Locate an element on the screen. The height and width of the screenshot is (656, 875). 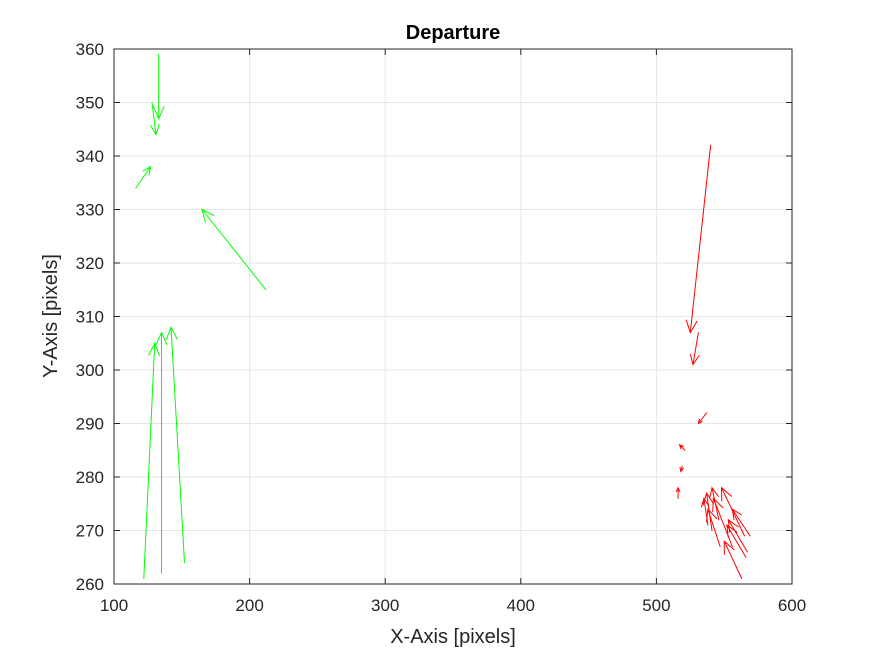
y-tick-label: 330 is located at coordinates (90, 210).